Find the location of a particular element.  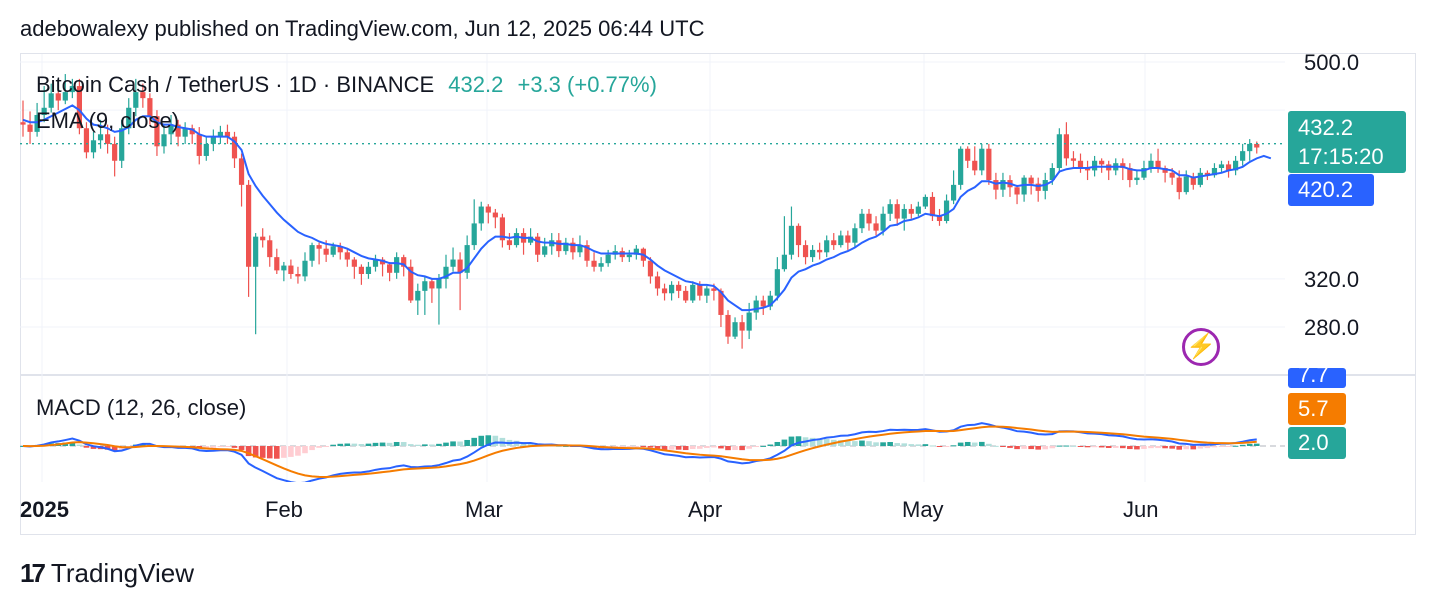

last-price-tag: 432.2 17:15:20 is located at coordinates (1347, 142).